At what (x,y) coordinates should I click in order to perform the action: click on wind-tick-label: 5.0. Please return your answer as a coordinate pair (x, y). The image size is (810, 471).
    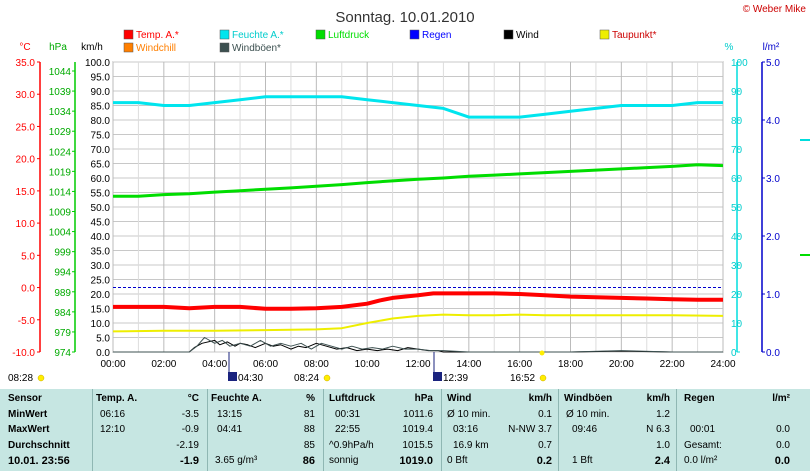
    Looking at the image, I should click on (103, 339).